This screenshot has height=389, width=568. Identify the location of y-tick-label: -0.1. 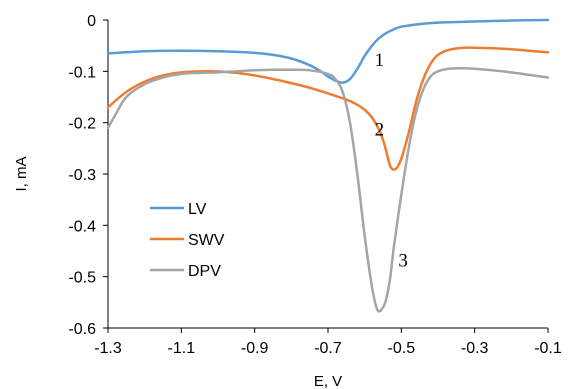
(82, 72).